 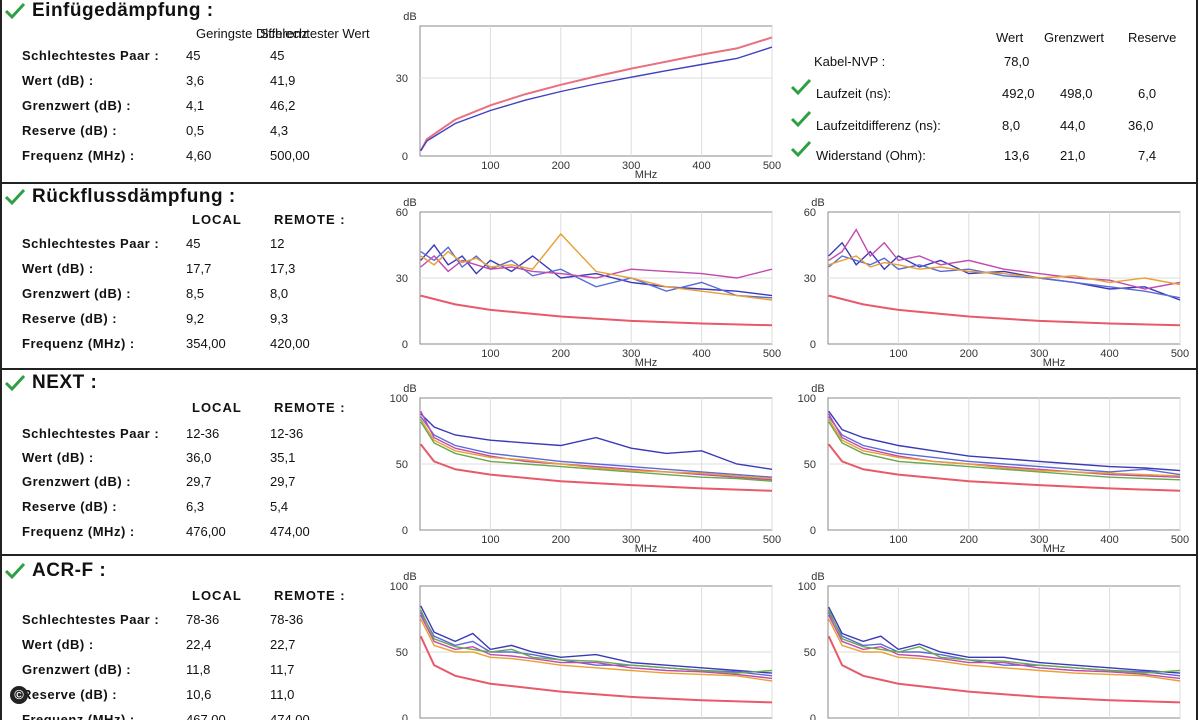 What do you see at coordinates (195, 105) in the screenshot?
I see `value-1: 4,1` at bounding box center [195, 105].